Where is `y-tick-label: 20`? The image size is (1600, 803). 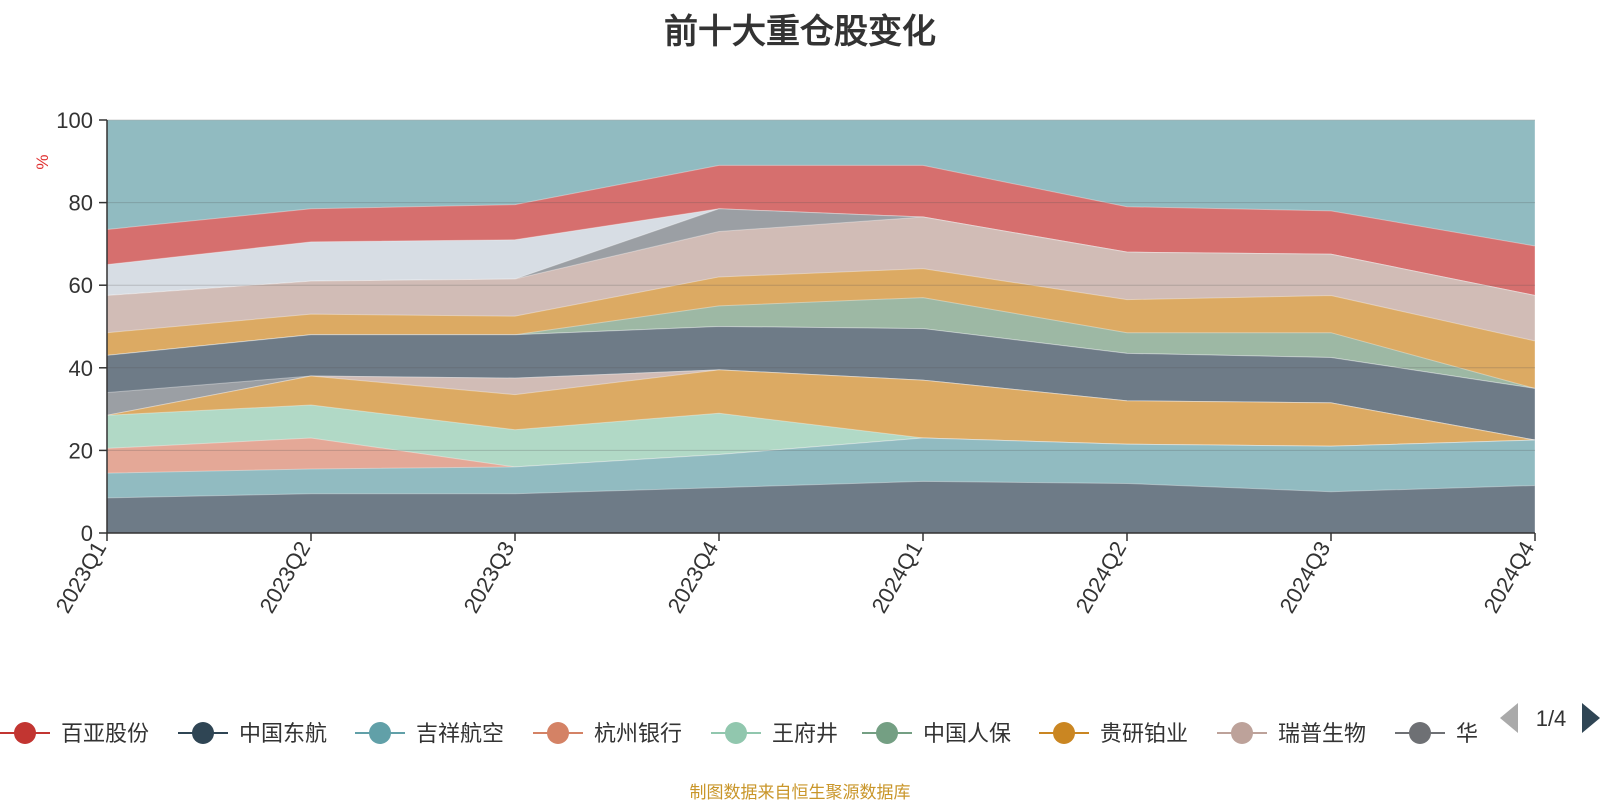
y-tick-label: 20 is located at coordinates (81, 450).